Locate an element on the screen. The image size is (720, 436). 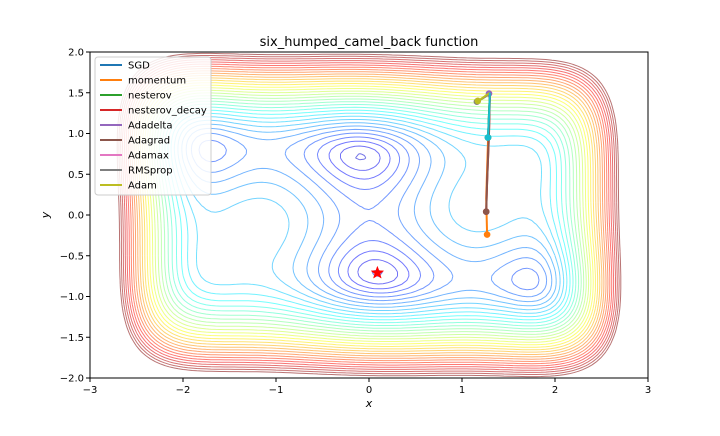
contour-line is located at coordinates (369, 215).